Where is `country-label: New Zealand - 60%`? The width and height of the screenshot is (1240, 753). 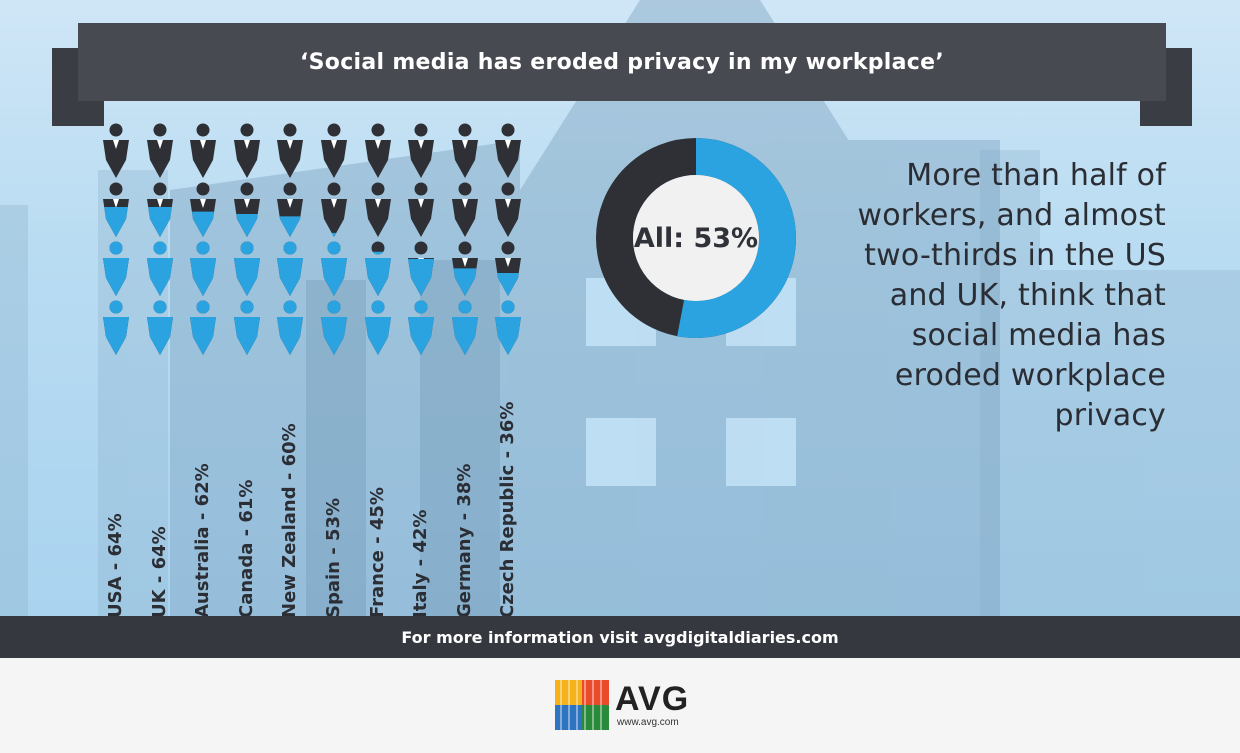 country-label: New Zealand - 60% is located at coordinates (290, 519).